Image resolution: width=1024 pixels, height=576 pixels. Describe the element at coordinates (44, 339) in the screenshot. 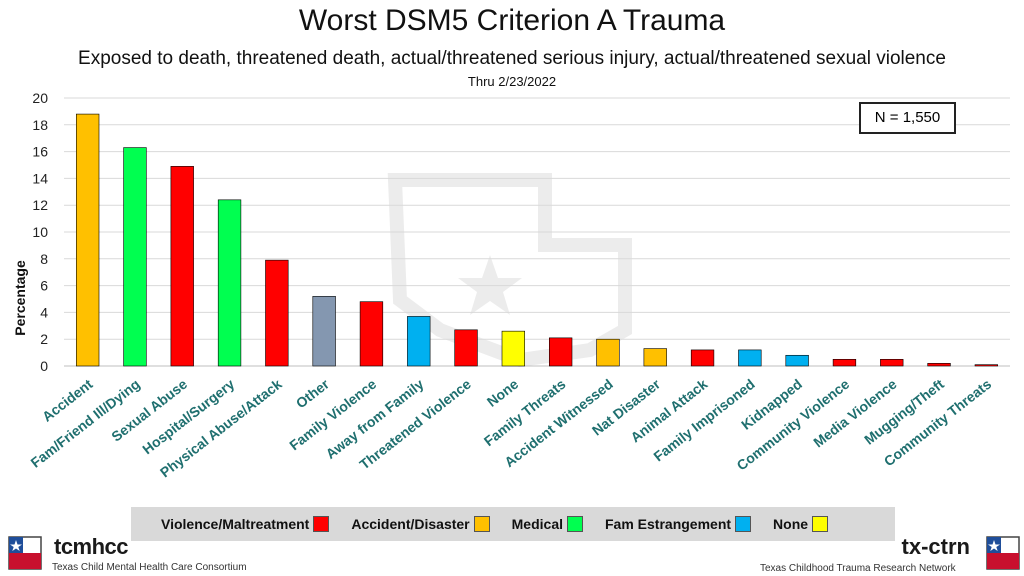

I see `y-tick-label: 2` at that location.